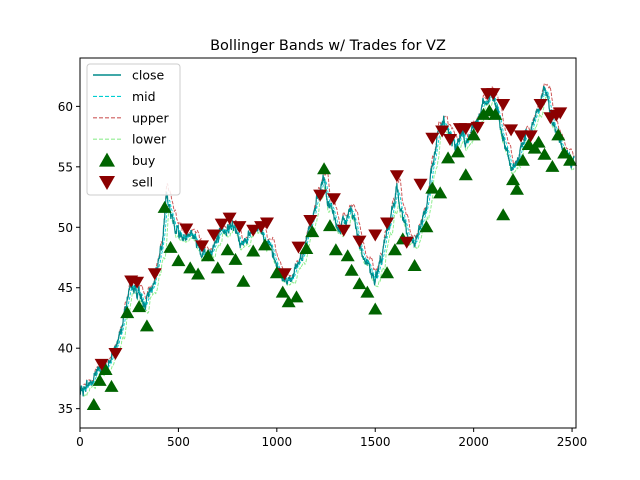  Describe the element at coordinates (150, 117) in the screenshot. I see `legend-label-upper: upper` at that location.